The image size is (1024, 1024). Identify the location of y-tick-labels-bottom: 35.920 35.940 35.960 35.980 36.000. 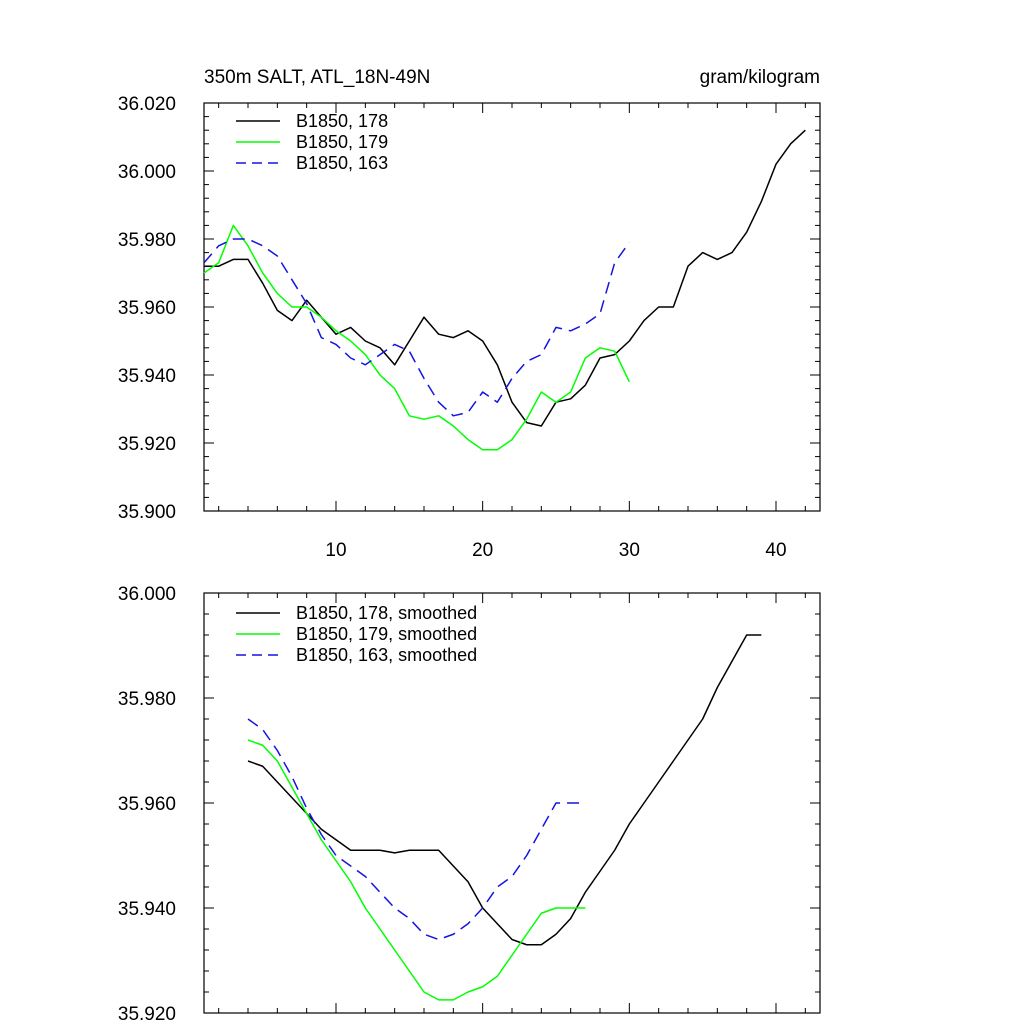
(147, 804).